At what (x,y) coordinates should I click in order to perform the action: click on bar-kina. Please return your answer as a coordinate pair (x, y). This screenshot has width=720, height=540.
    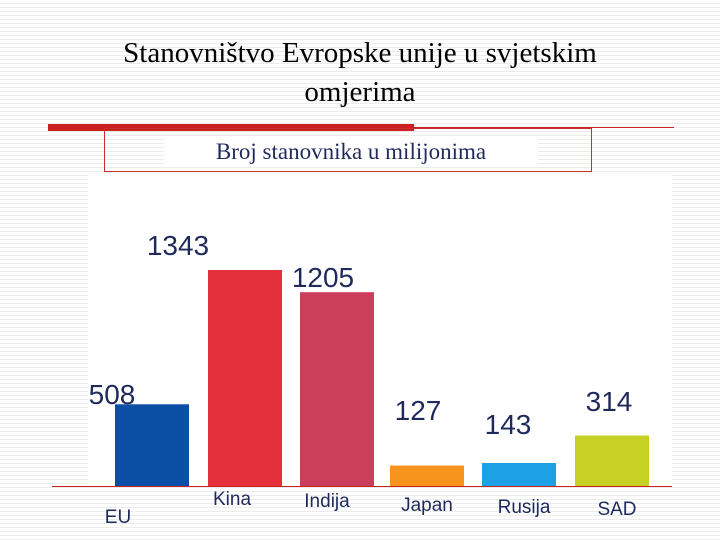
    Looking at the image, I should click on (245, 378).